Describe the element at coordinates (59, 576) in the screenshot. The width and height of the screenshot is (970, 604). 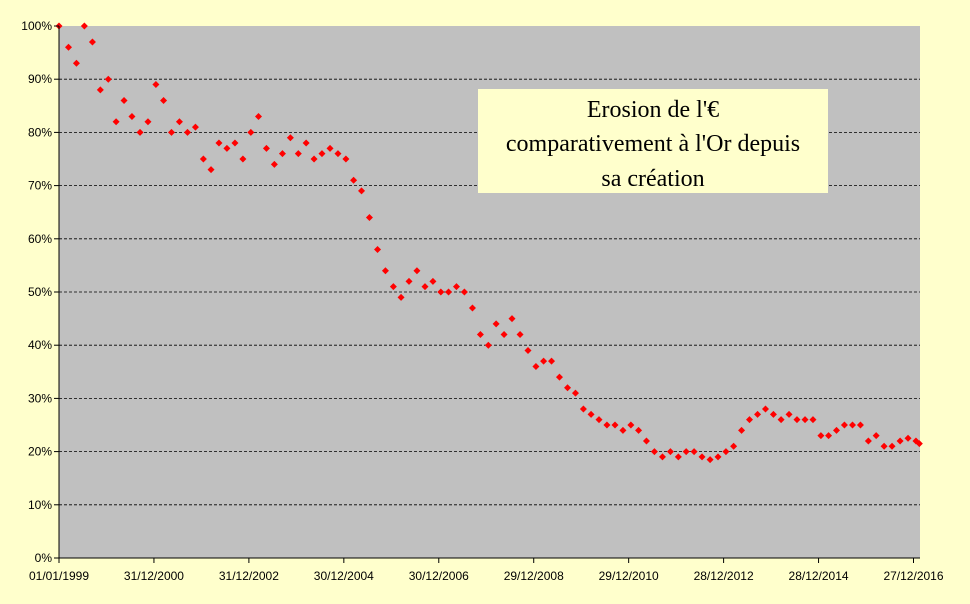
I see `x-tick-label: 01/01/1999` at that location.